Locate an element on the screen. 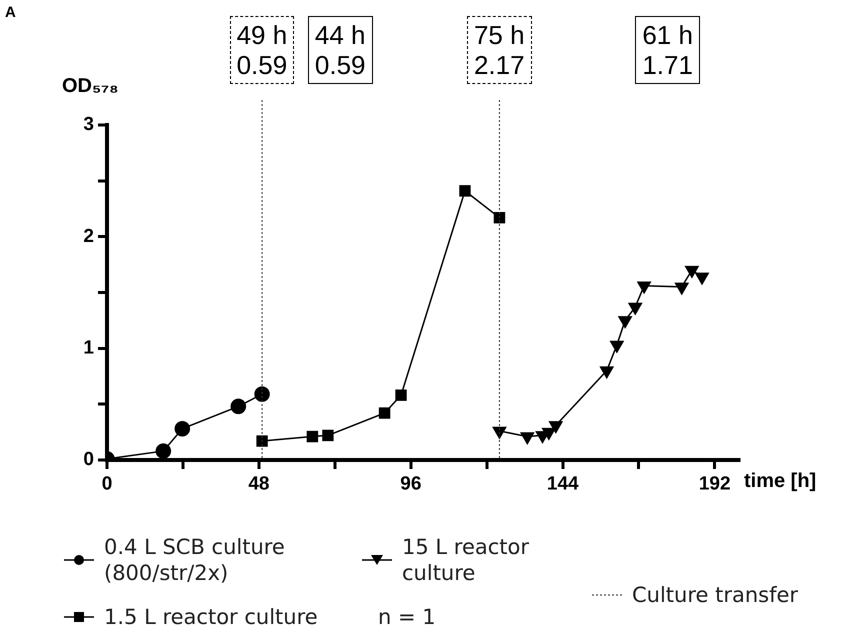 This screenshot has width=851, height=644. x-tick-label: 96 is located at coordinates (411, 484).